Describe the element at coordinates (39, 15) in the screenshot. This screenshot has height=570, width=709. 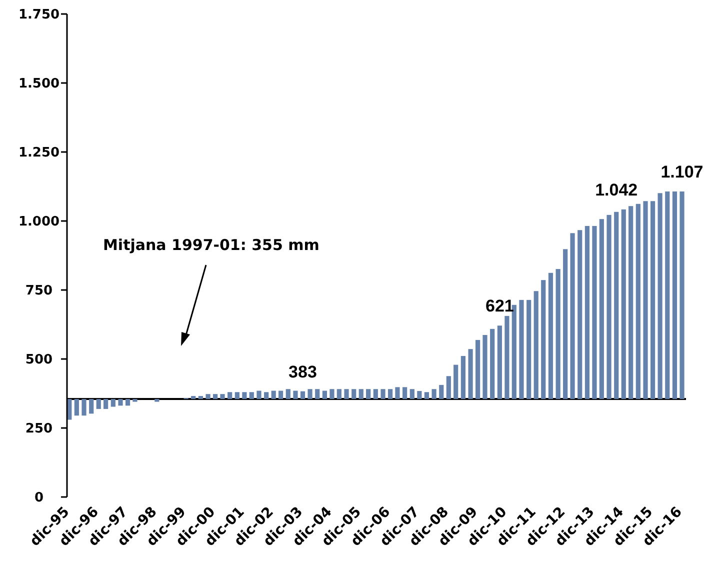
I see `y-tick-label: 1.750` at that location.